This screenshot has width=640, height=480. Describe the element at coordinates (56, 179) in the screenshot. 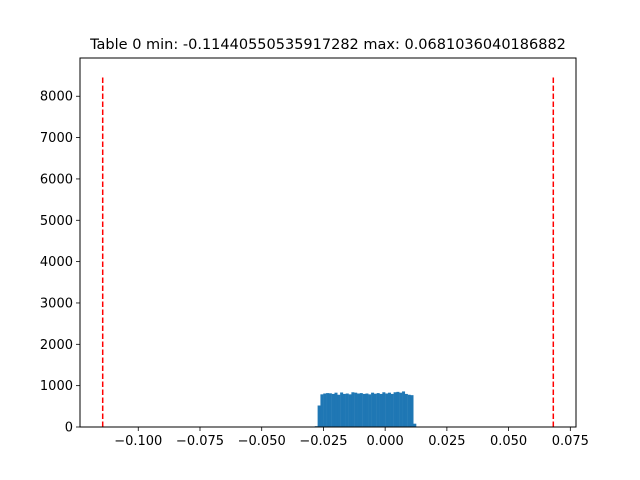

I see `y-tick-label: 6000` at that location.